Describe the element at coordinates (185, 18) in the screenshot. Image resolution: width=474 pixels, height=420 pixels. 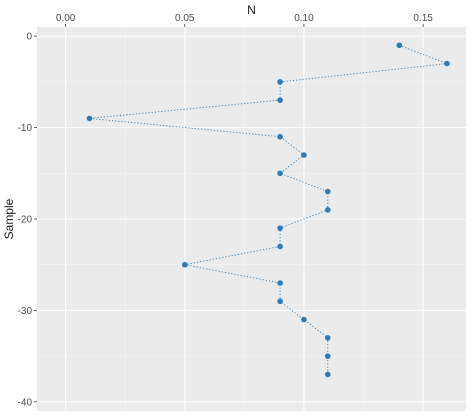
I see `x-tick-label: 0.05` at that location.